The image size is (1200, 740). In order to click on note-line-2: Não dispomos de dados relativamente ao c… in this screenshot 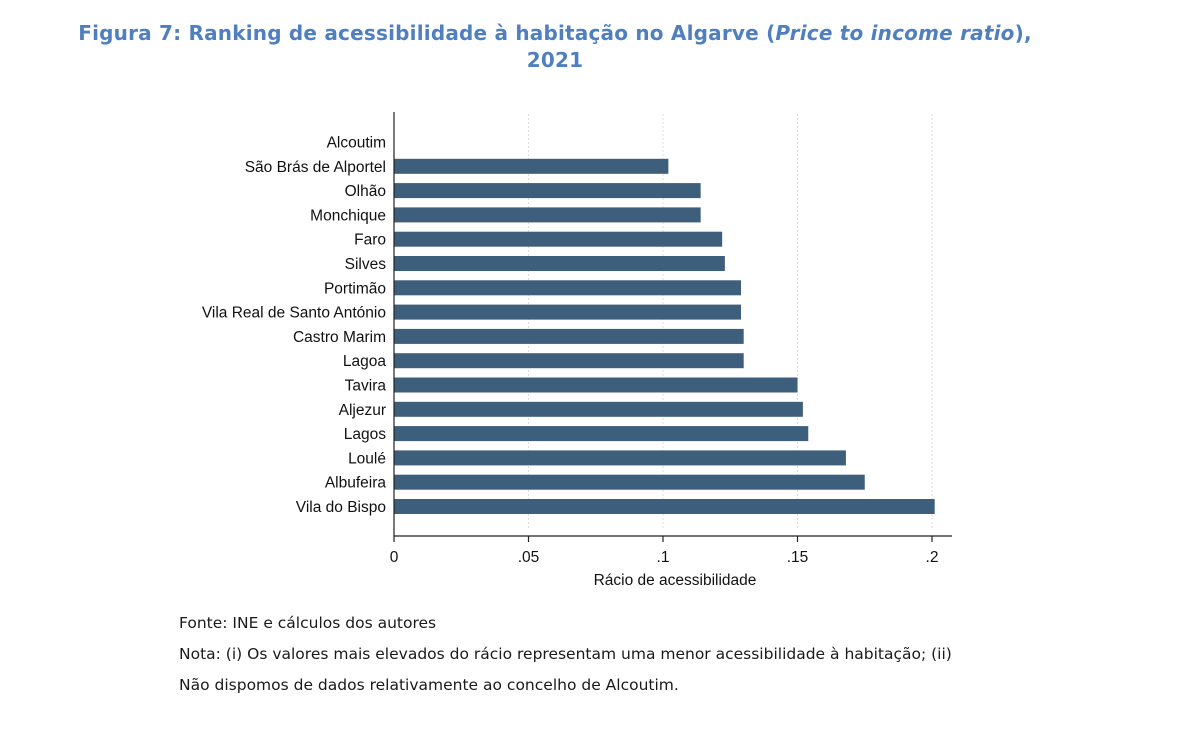, I will do `click(429, 685)`.